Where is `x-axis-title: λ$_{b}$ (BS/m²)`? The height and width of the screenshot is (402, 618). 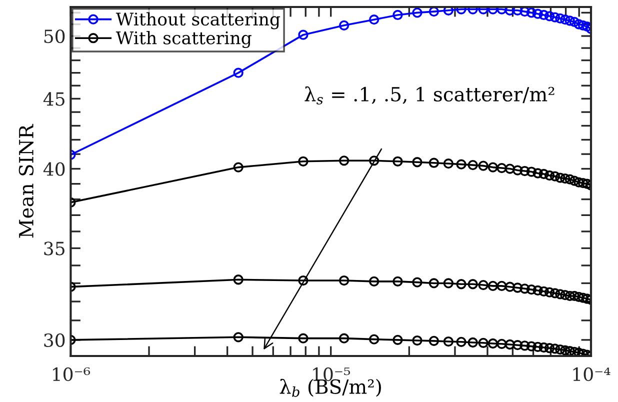
x-axis-title: λ$_{b}$ (BS/m²) is located at coordinates (330, 387).